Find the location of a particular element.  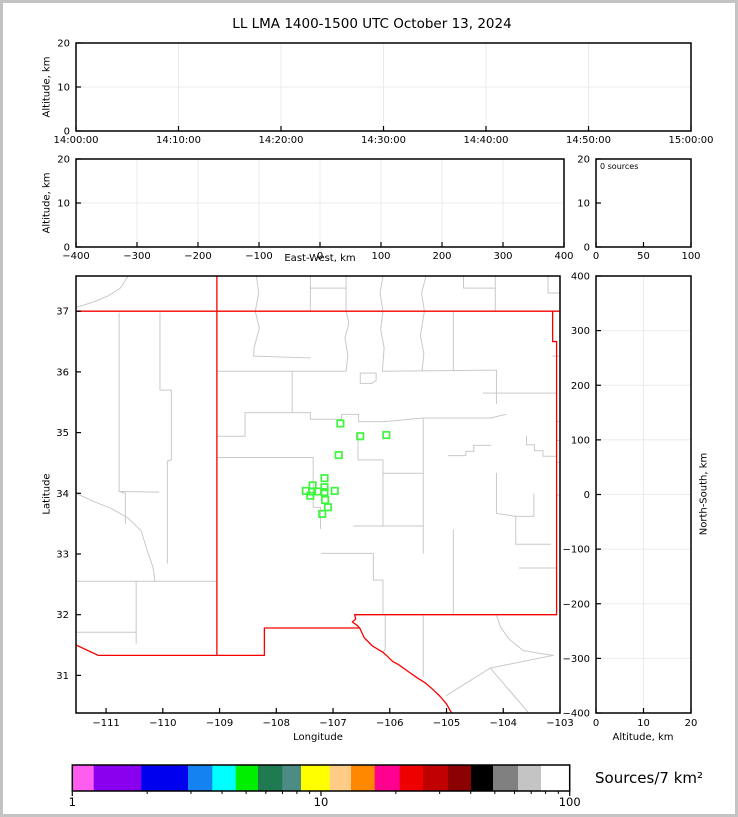

time-tick-label: 14:20:00 is located at coordinates (281, 140).